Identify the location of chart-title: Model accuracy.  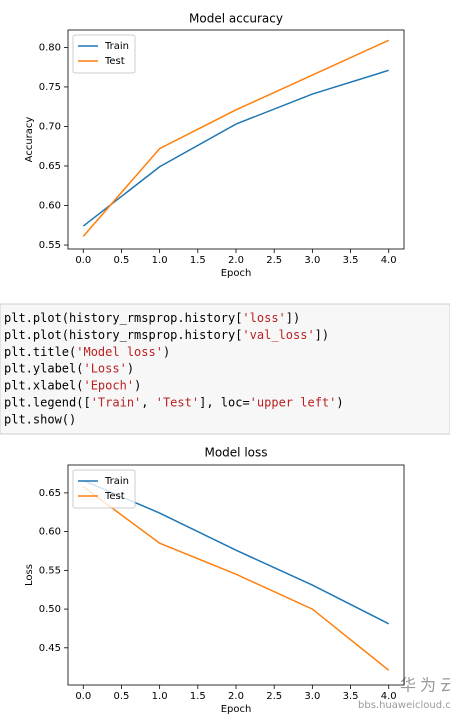
(236, 19).